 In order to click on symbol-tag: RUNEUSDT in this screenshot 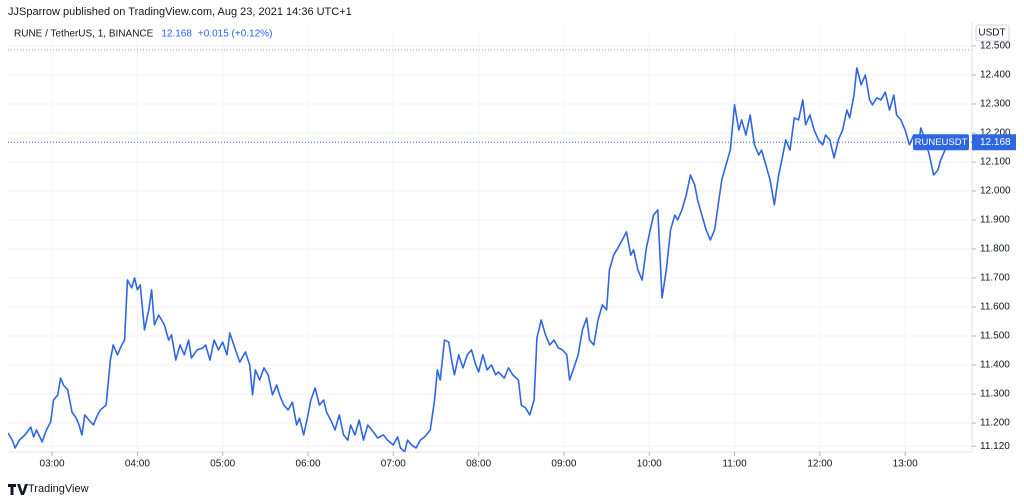, I will do `click(941, 142)`.